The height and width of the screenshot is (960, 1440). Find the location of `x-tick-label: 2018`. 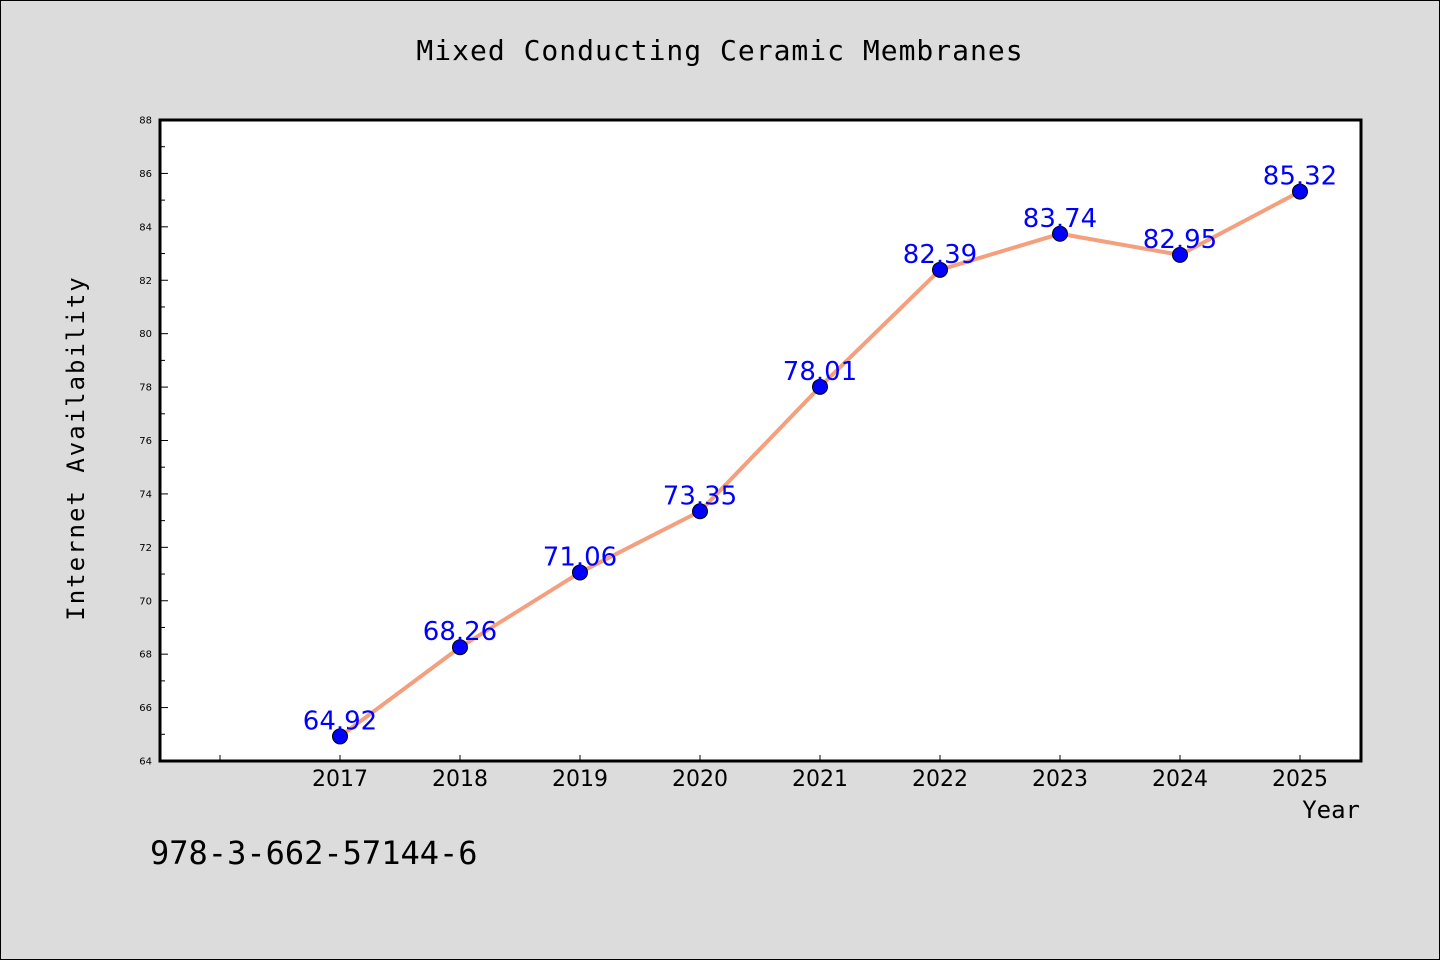

x-tick-label: 2018 is located at coordinates (460, 779).